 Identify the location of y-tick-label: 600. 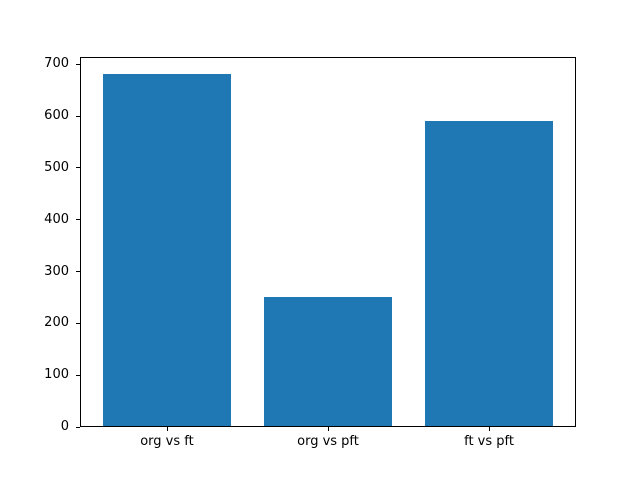
(56, 116).